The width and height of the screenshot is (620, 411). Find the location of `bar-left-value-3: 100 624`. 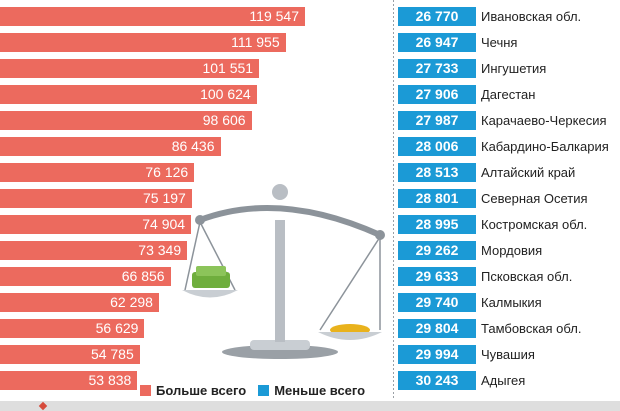

bar-left-value-3: 100 624 is located at coordinates (225, 94).